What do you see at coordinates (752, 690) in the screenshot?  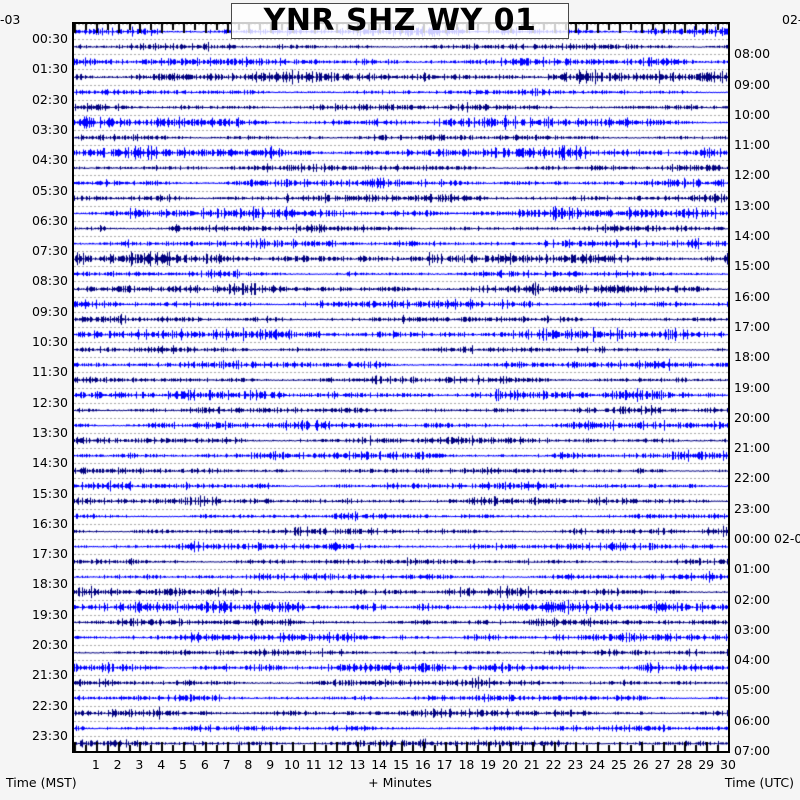 I see `right-tick-21: 05:00` at bounding box center [752, 690].